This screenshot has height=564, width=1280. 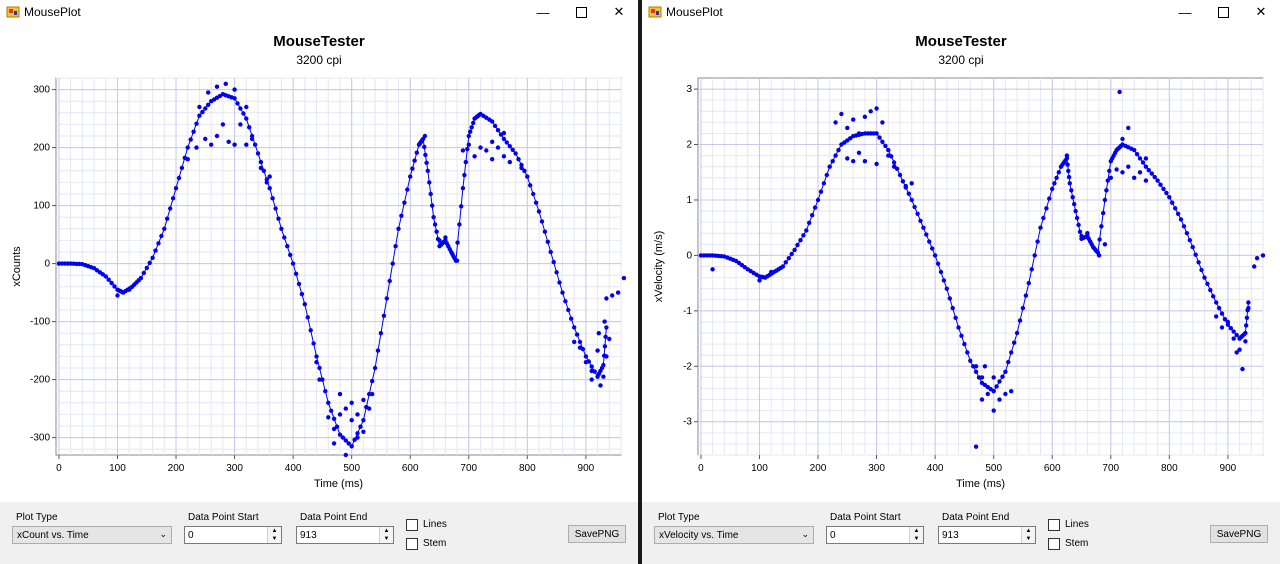 What do you see at coordinates (40, 438) in the screenshot?
I see `y-tick-label: -300` at bounding box center [40, 438].